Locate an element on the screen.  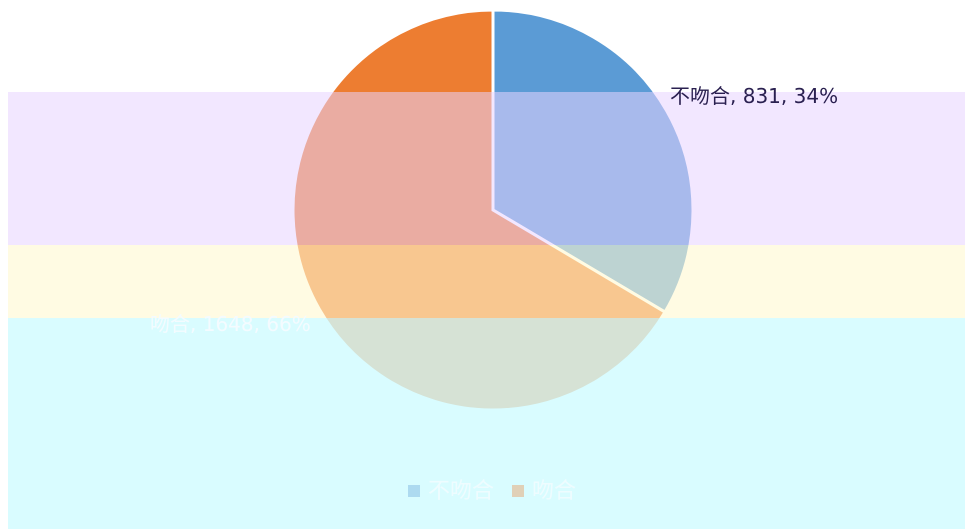
label-percent: 34% is located at coordinates (816, 96).